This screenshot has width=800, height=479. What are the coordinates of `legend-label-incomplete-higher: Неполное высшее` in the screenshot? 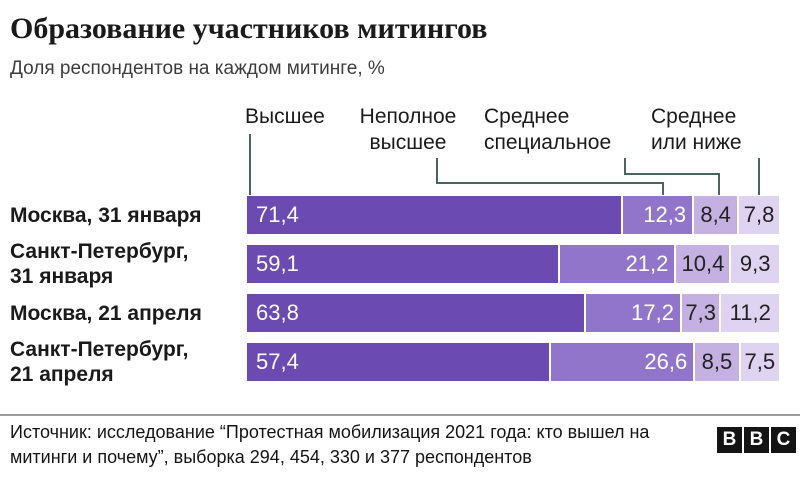 It's located at (408, 129).